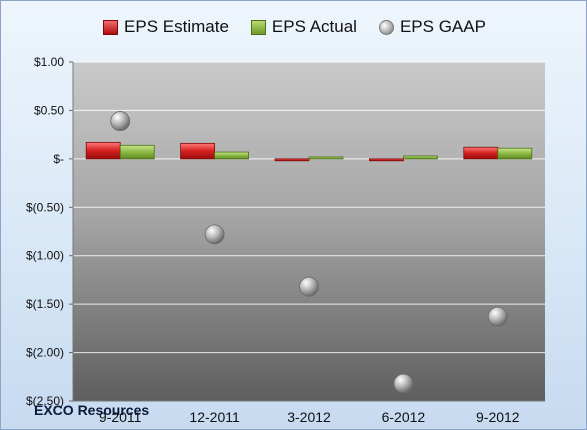 This screenshot has height=430, width=587. I want to click on legend-swatch-eps-actual, so click(258, 27).